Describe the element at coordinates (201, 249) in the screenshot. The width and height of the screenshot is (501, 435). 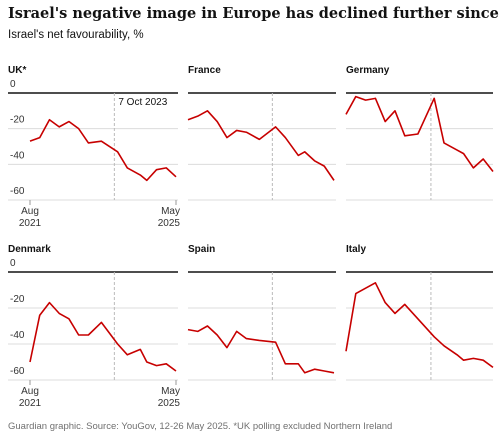
I see `panel-title: Spain` at that location.